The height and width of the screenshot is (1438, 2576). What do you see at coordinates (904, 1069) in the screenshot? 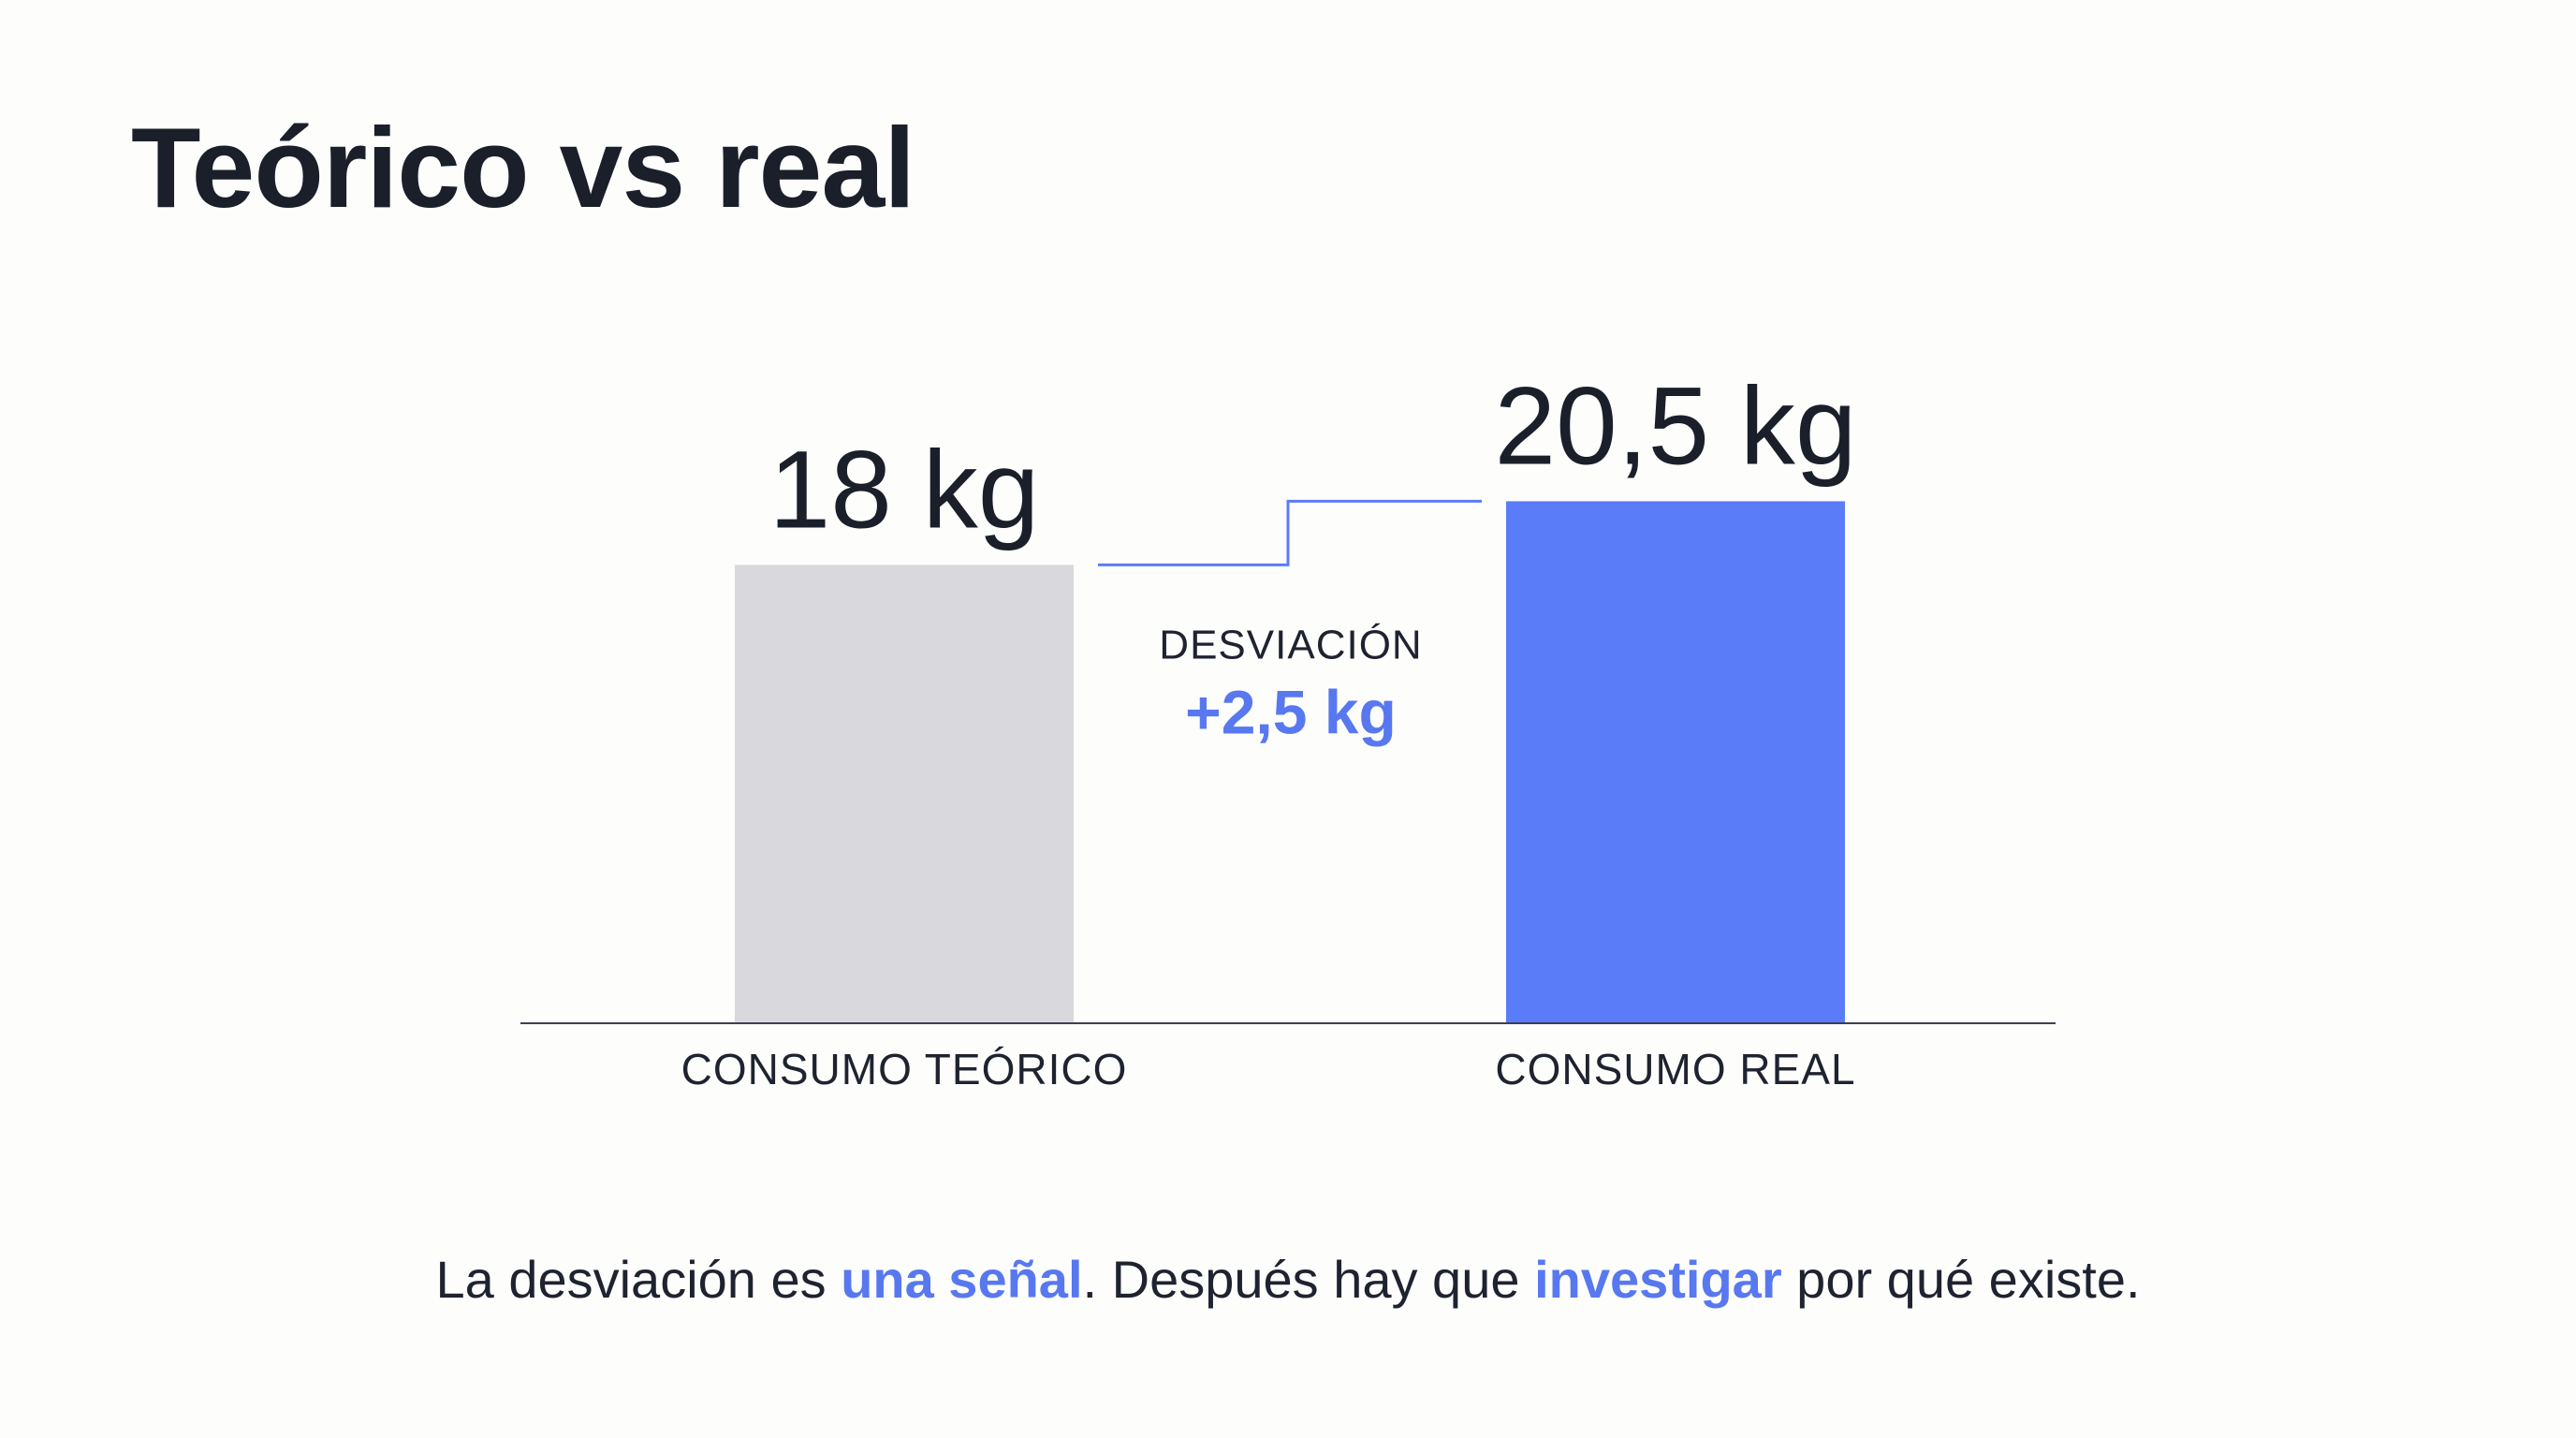
I see `category-label: CONSUMO TEÓRICO` at bounding box center [904, 1069].